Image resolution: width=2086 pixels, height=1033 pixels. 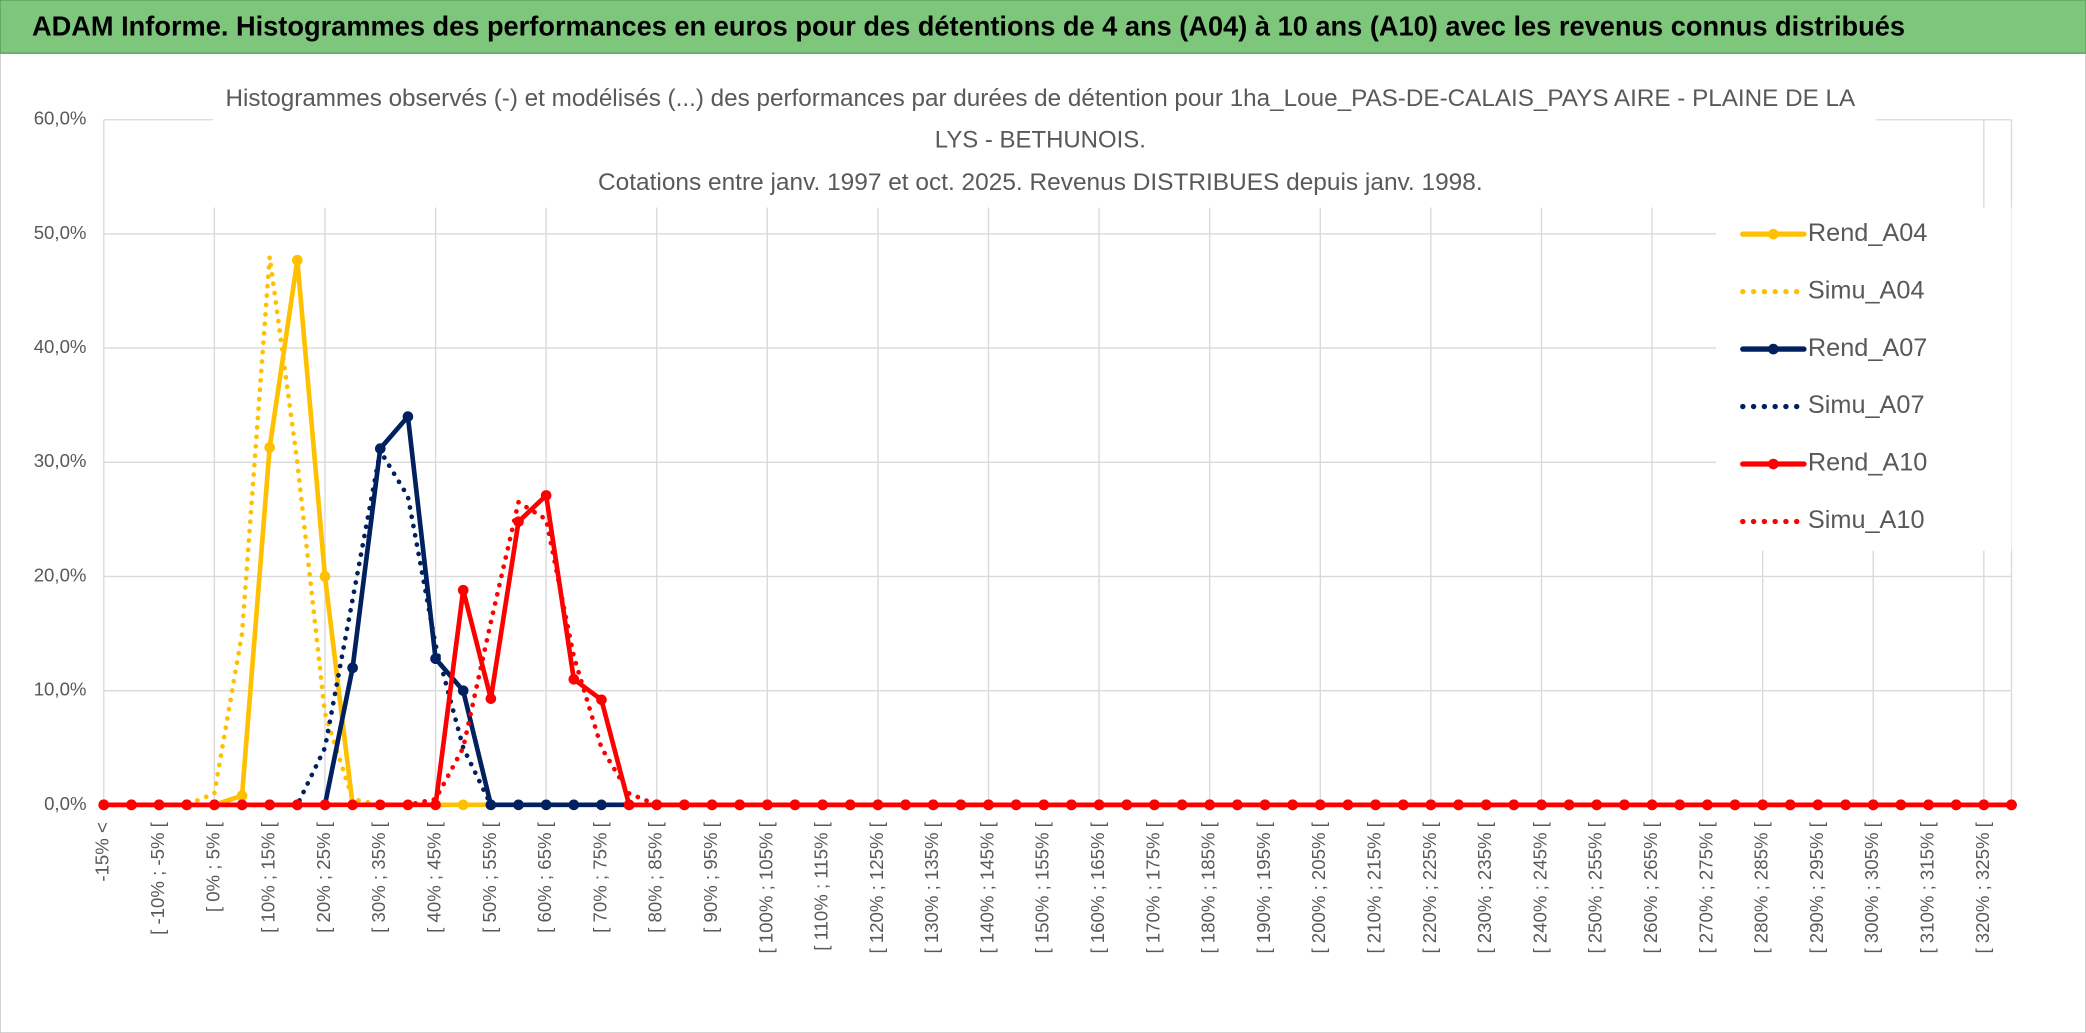 I want to click on x-tick-label: [ 40% ; 45% [, so click(x=433, y=877).